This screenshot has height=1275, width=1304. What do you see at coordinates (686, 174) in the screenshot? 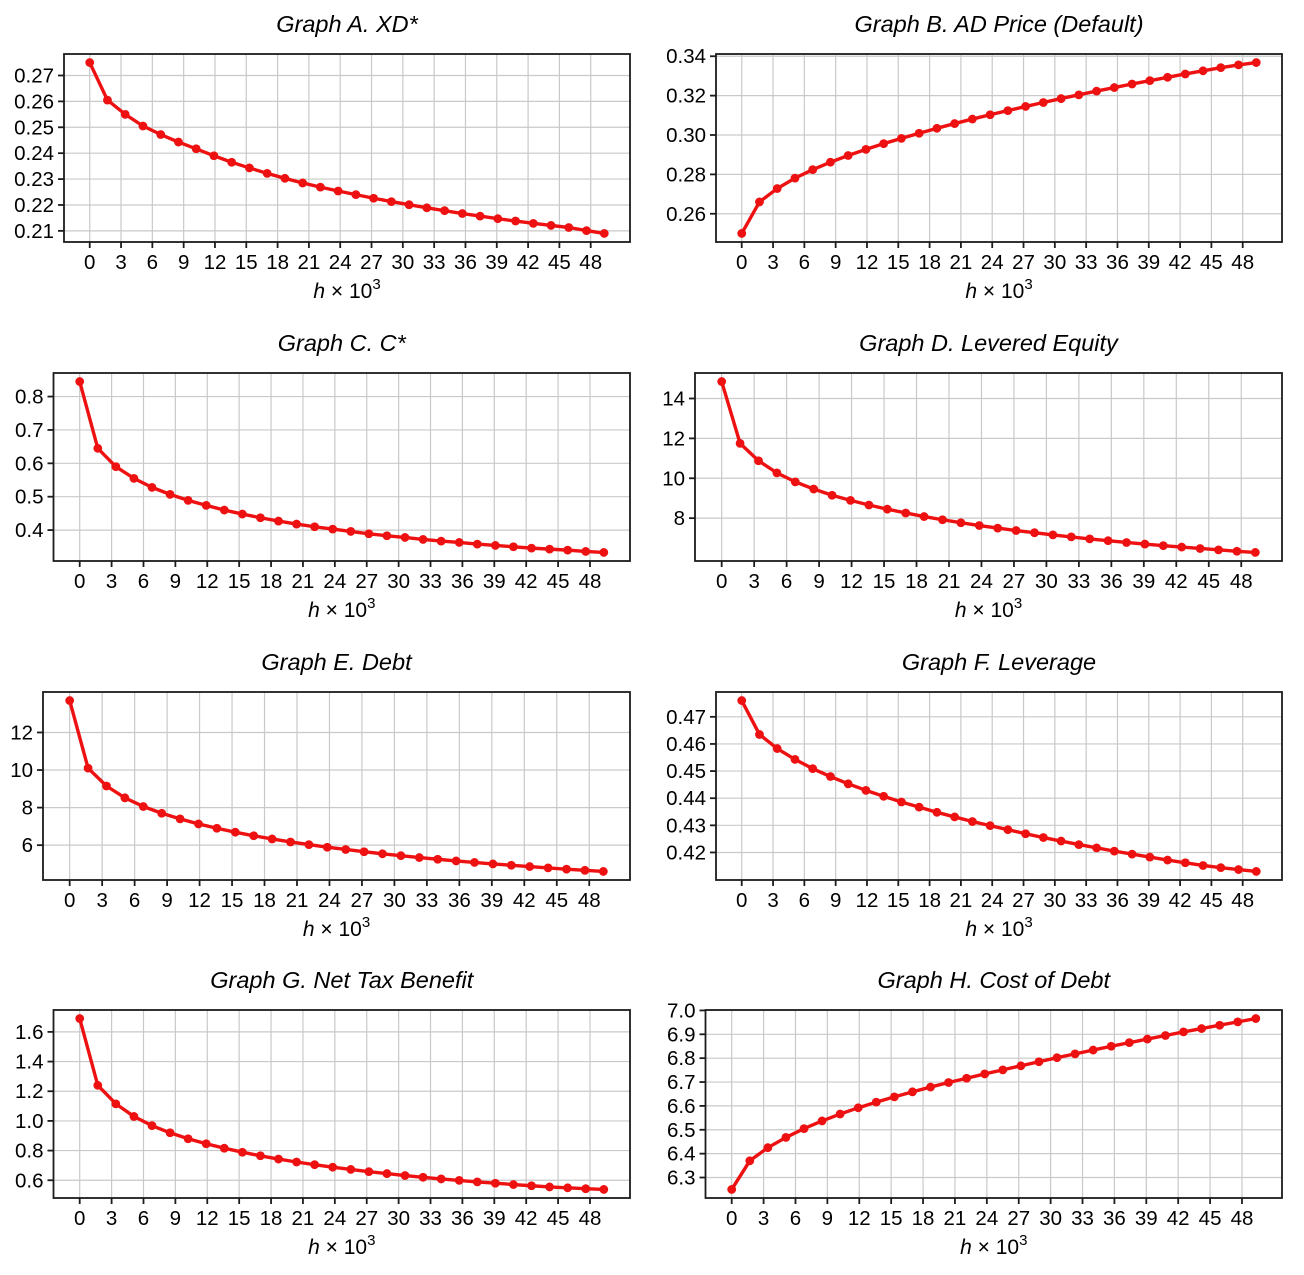
I see `y-tick-label: 0.28` at bounding box center [686, 174].